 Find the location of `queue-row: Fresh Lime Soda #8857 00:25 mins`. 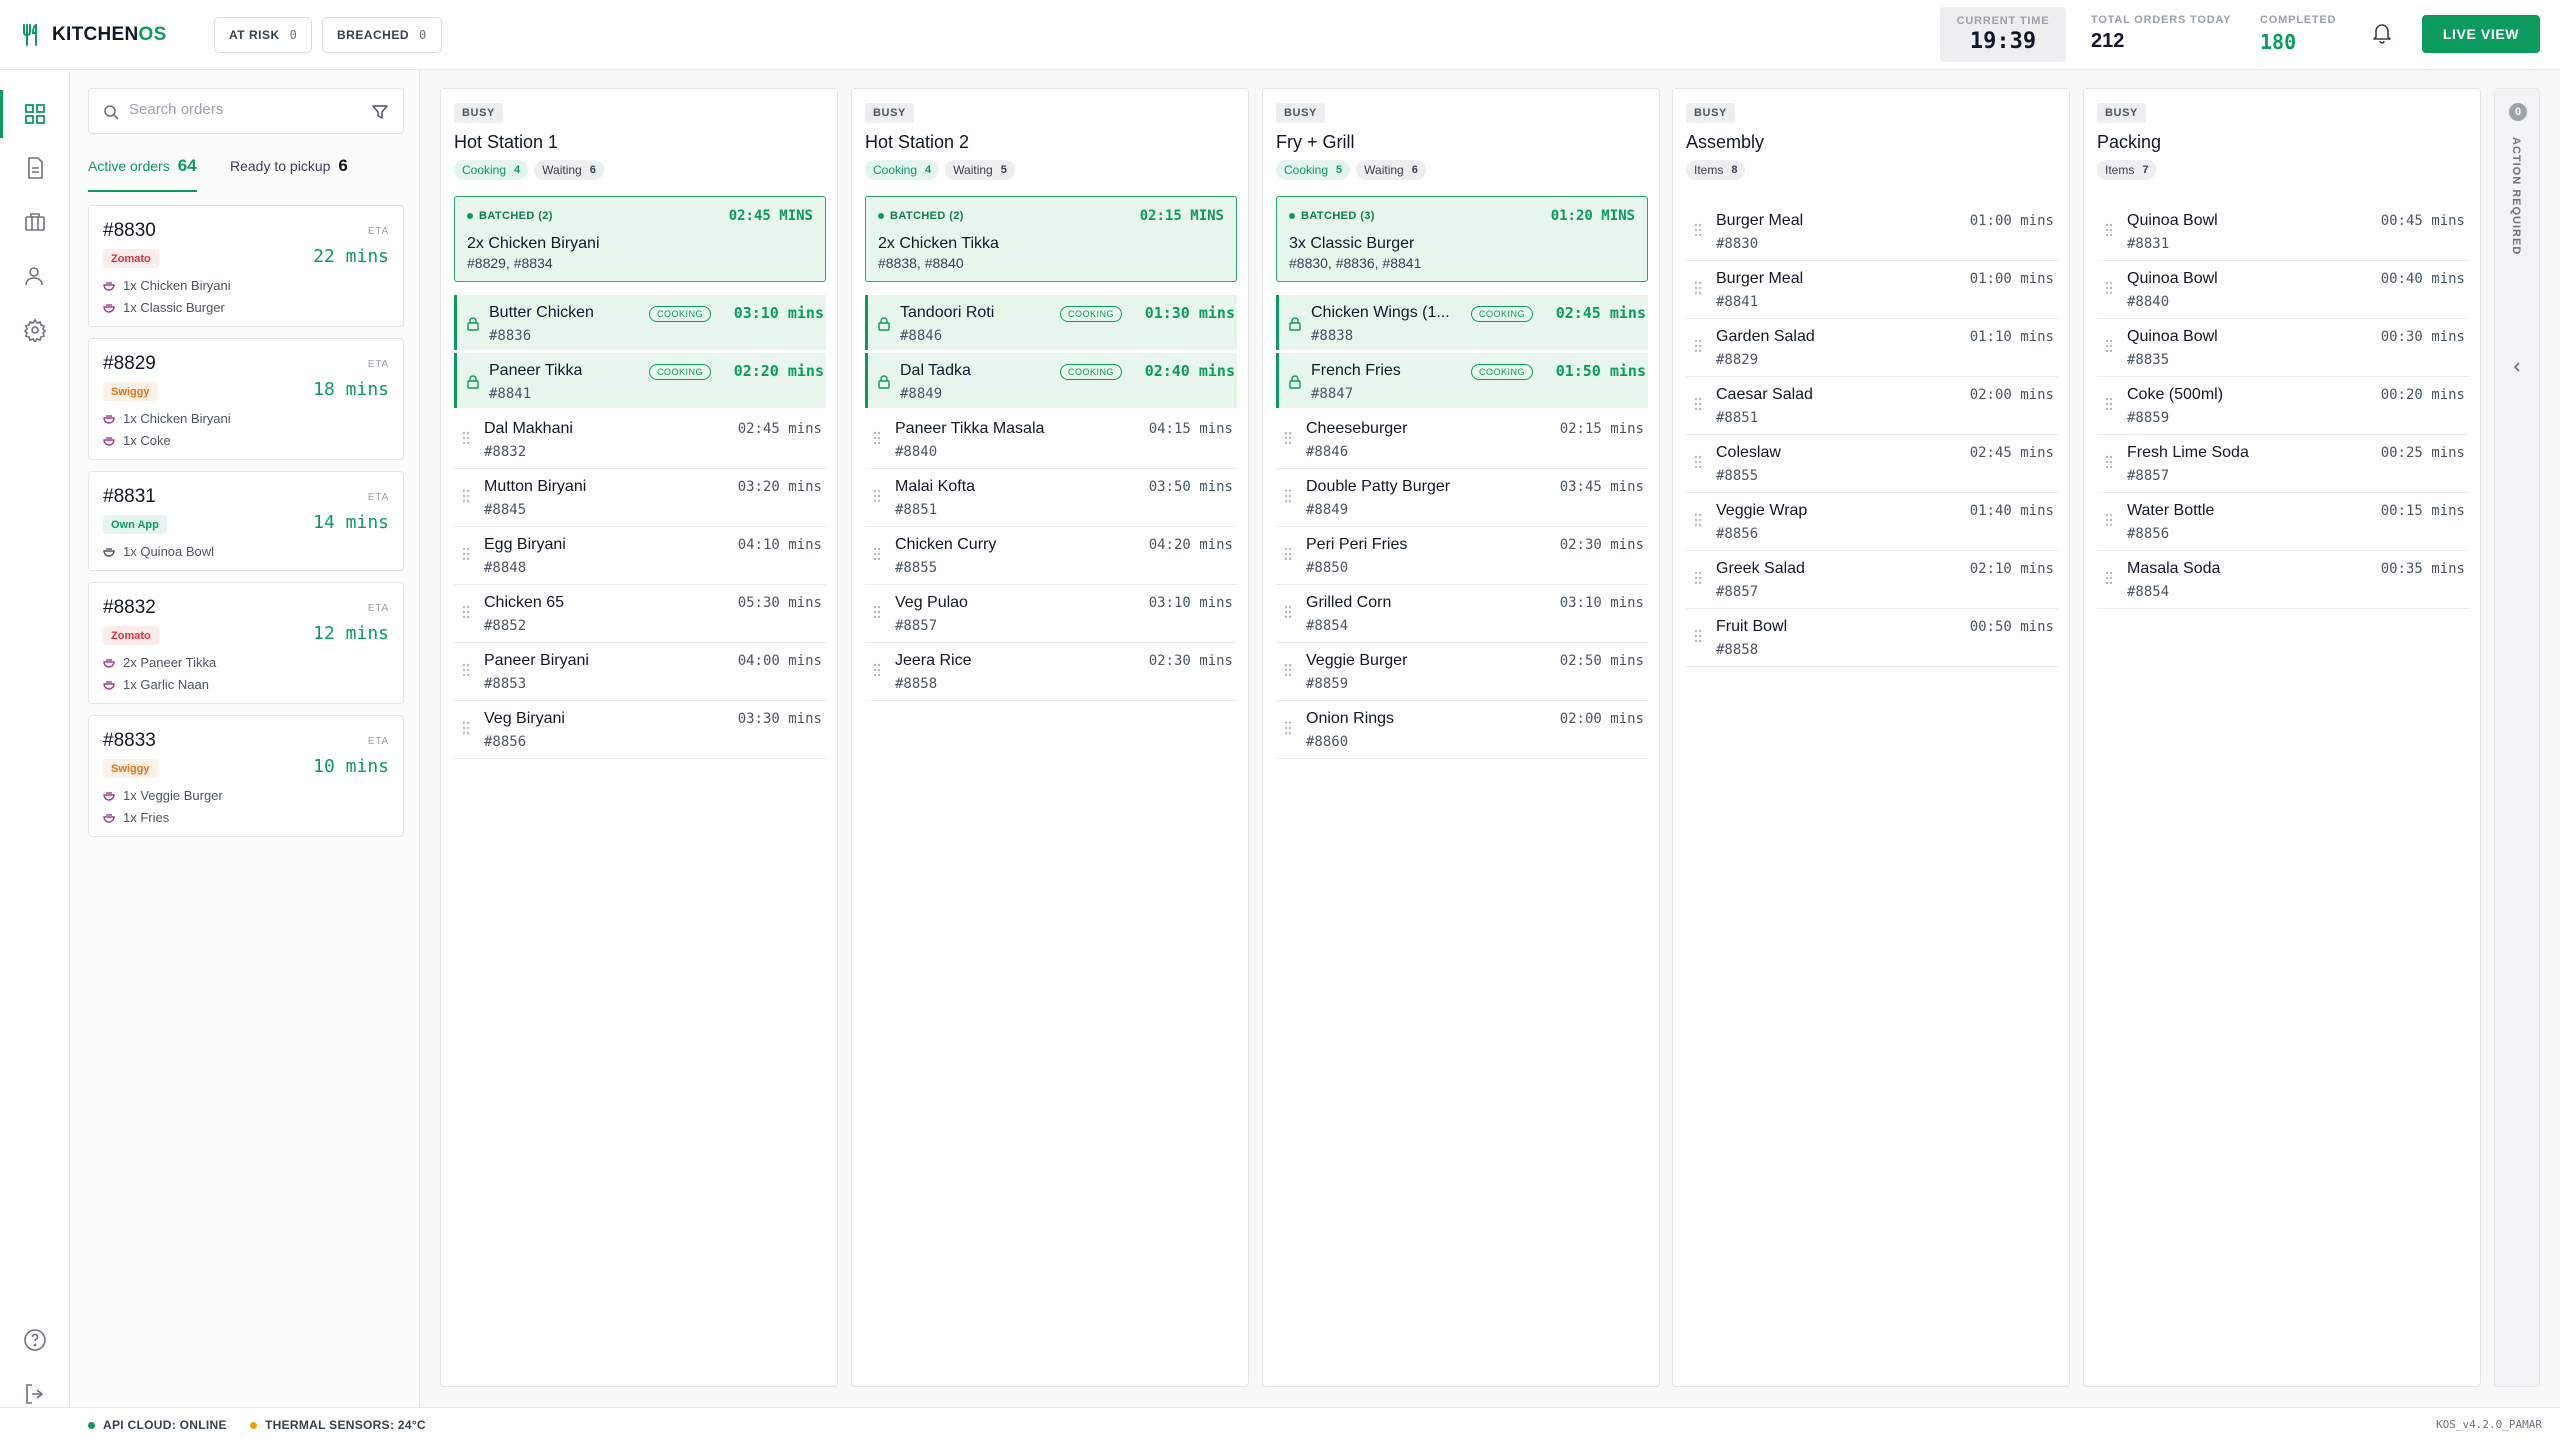

queue-row: Fresh Lime Soda #8857 00:25 mins is located at coordinates (2283, 464).